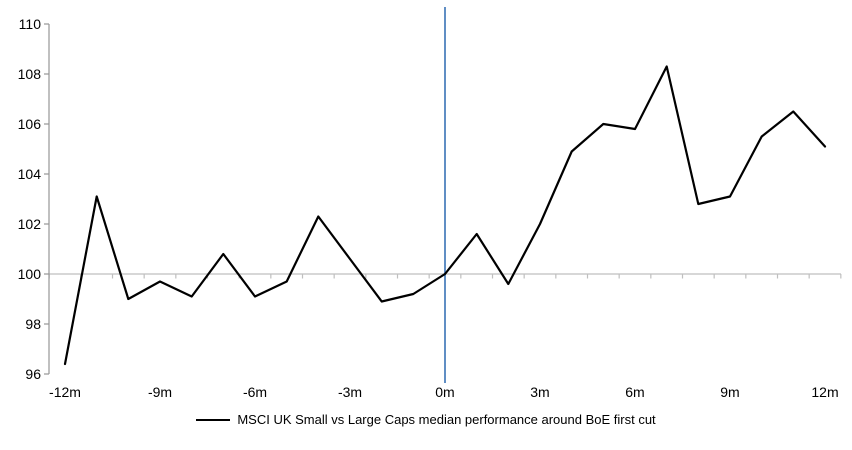 This screenshot has height=450, width=852. Describe the element at coordinates (160, 392) in the screenshot. I see `x-tick-label: -9m` at that location.